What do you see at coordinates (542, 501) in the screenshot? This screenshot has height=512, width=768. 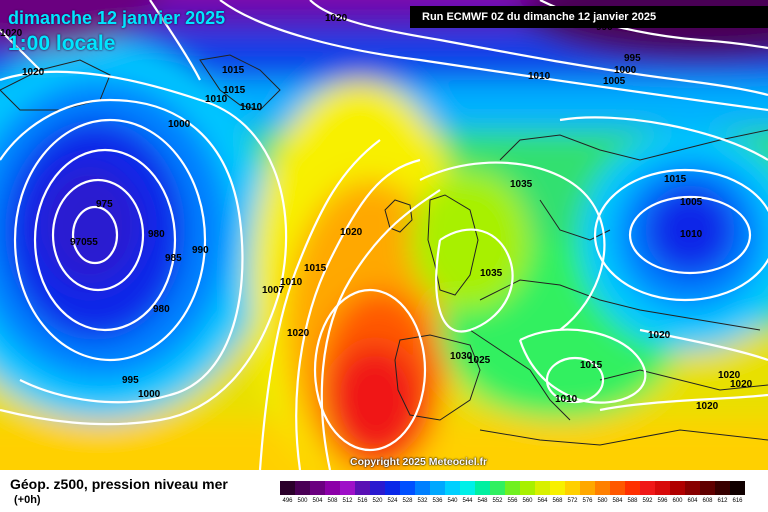 I see `legend-label: 564` at bounding box center [542, 501].